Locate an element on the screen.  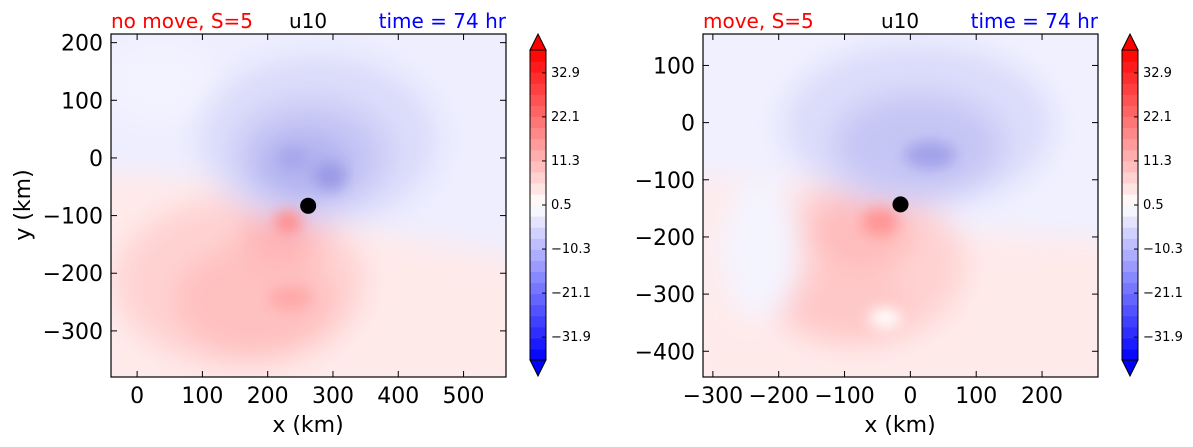
colorbar: 32.9 22.1 11.3 0.5 −10.3 −21.1 −31.9 is located at coordinates (560, 205).